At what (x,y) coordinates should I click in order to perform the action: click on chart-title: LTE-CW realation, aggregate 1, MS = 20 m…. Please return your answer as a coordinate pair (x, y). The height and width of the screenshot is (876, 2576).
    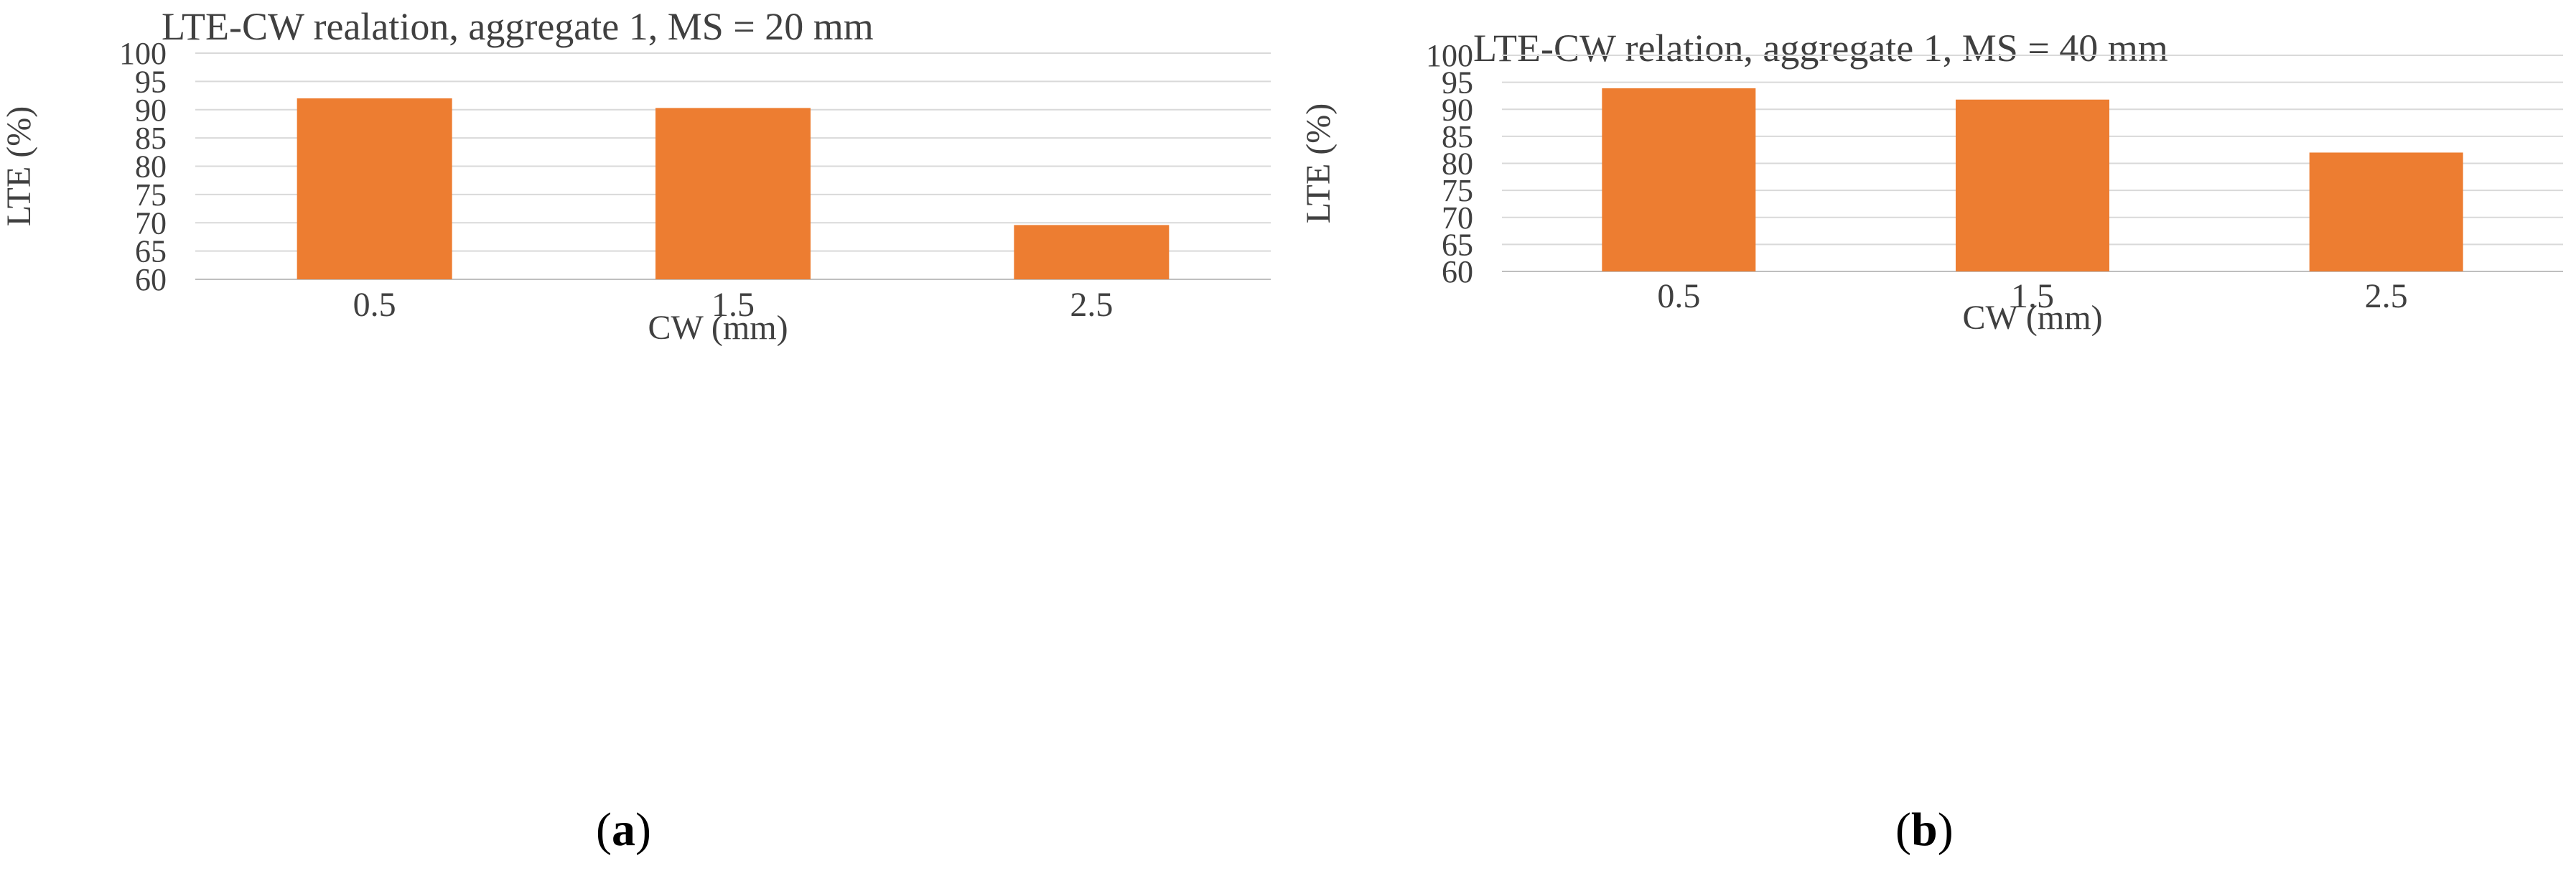
    Looking at the image, I should click on (518, 27).